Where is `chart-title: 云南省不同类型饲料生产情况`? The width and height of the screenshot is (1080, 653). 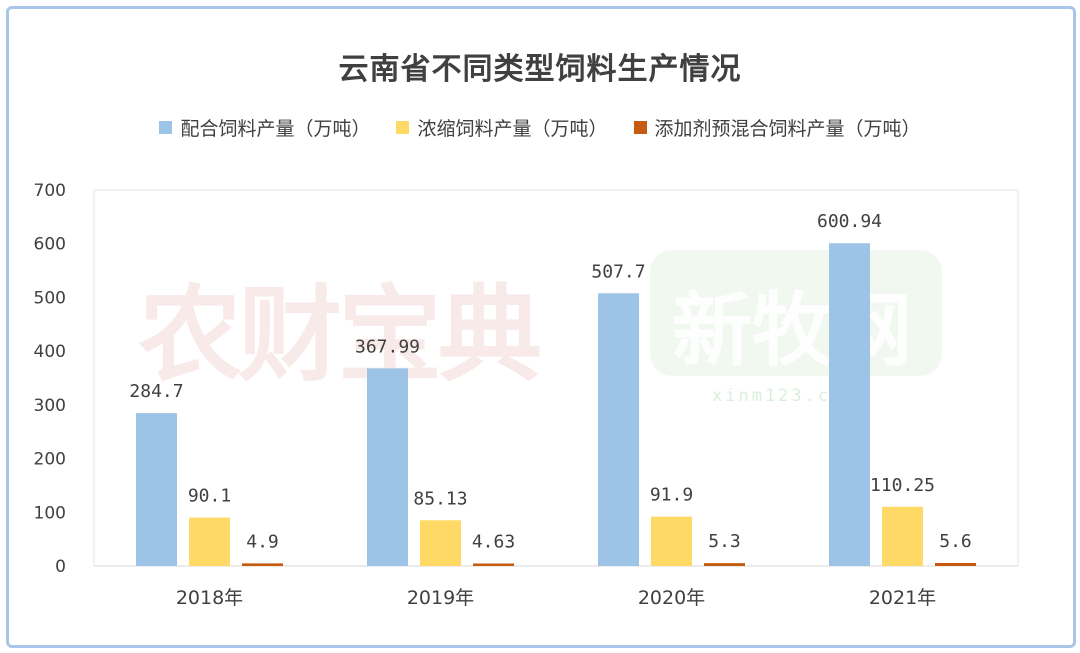
chart-title: 云南省不同类型饲料生产情况 is located at coordinates (540, 69).